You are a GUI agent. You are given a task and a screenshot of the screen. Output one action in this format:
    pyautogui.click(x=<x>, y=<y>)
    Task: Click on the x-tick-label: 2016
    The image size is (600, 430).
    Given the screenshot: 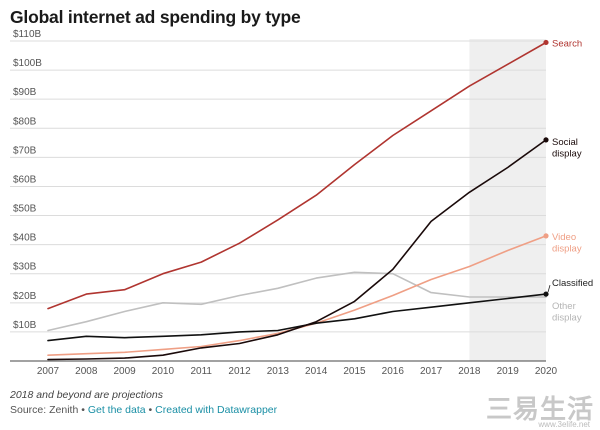 What is the action you would take?
    pyautogui.click(x=393, y=371)
    